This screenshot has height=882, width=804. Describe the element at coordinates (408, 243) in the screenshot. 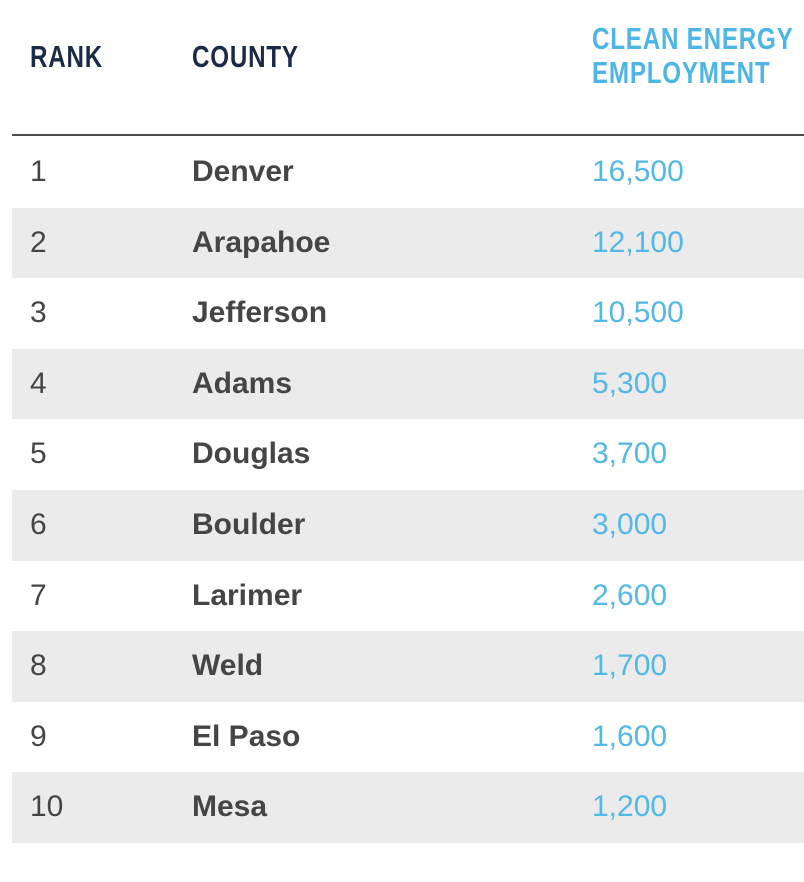

I see `table-row: 2 Arapahoe 12,100` at that location.